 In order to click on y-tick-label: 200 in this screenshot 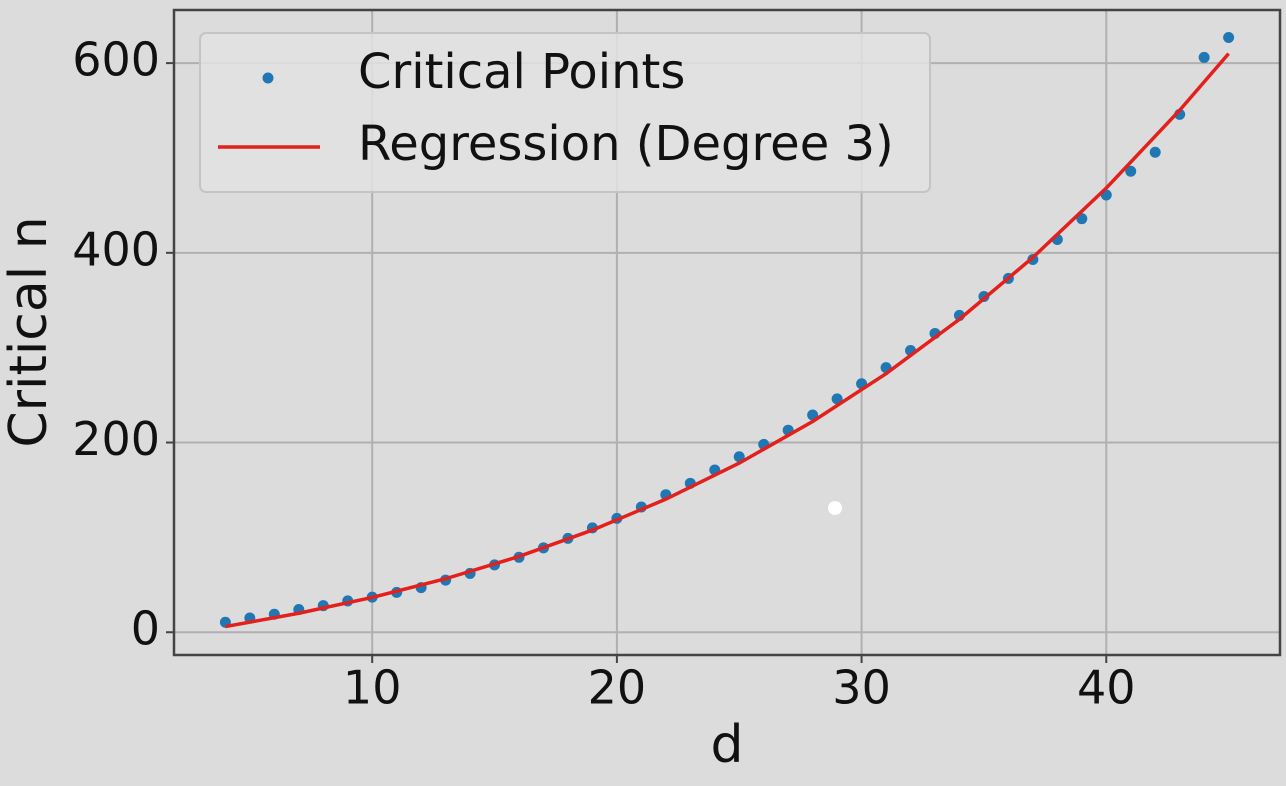, I will do `click(116, 439)`.